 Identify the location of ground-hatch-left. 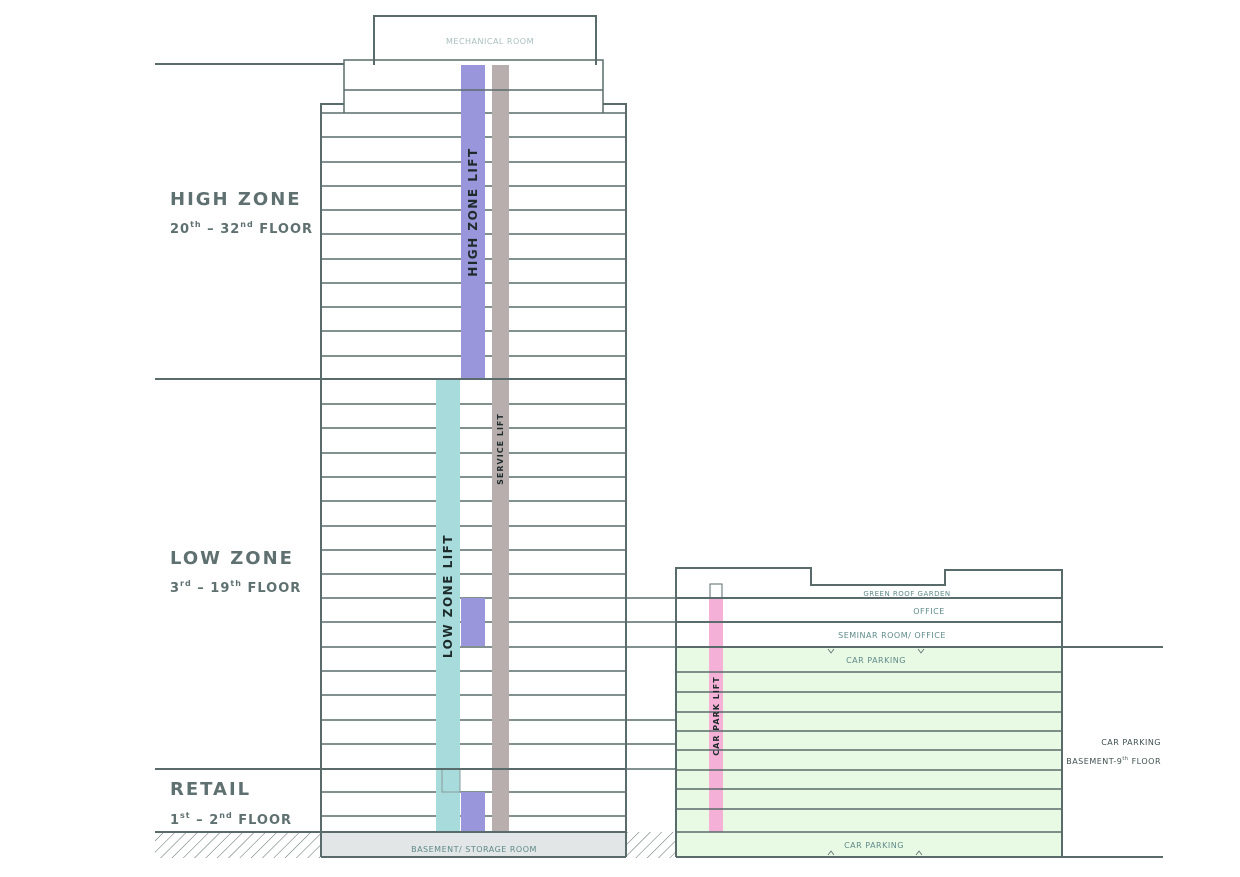
(237, 845).